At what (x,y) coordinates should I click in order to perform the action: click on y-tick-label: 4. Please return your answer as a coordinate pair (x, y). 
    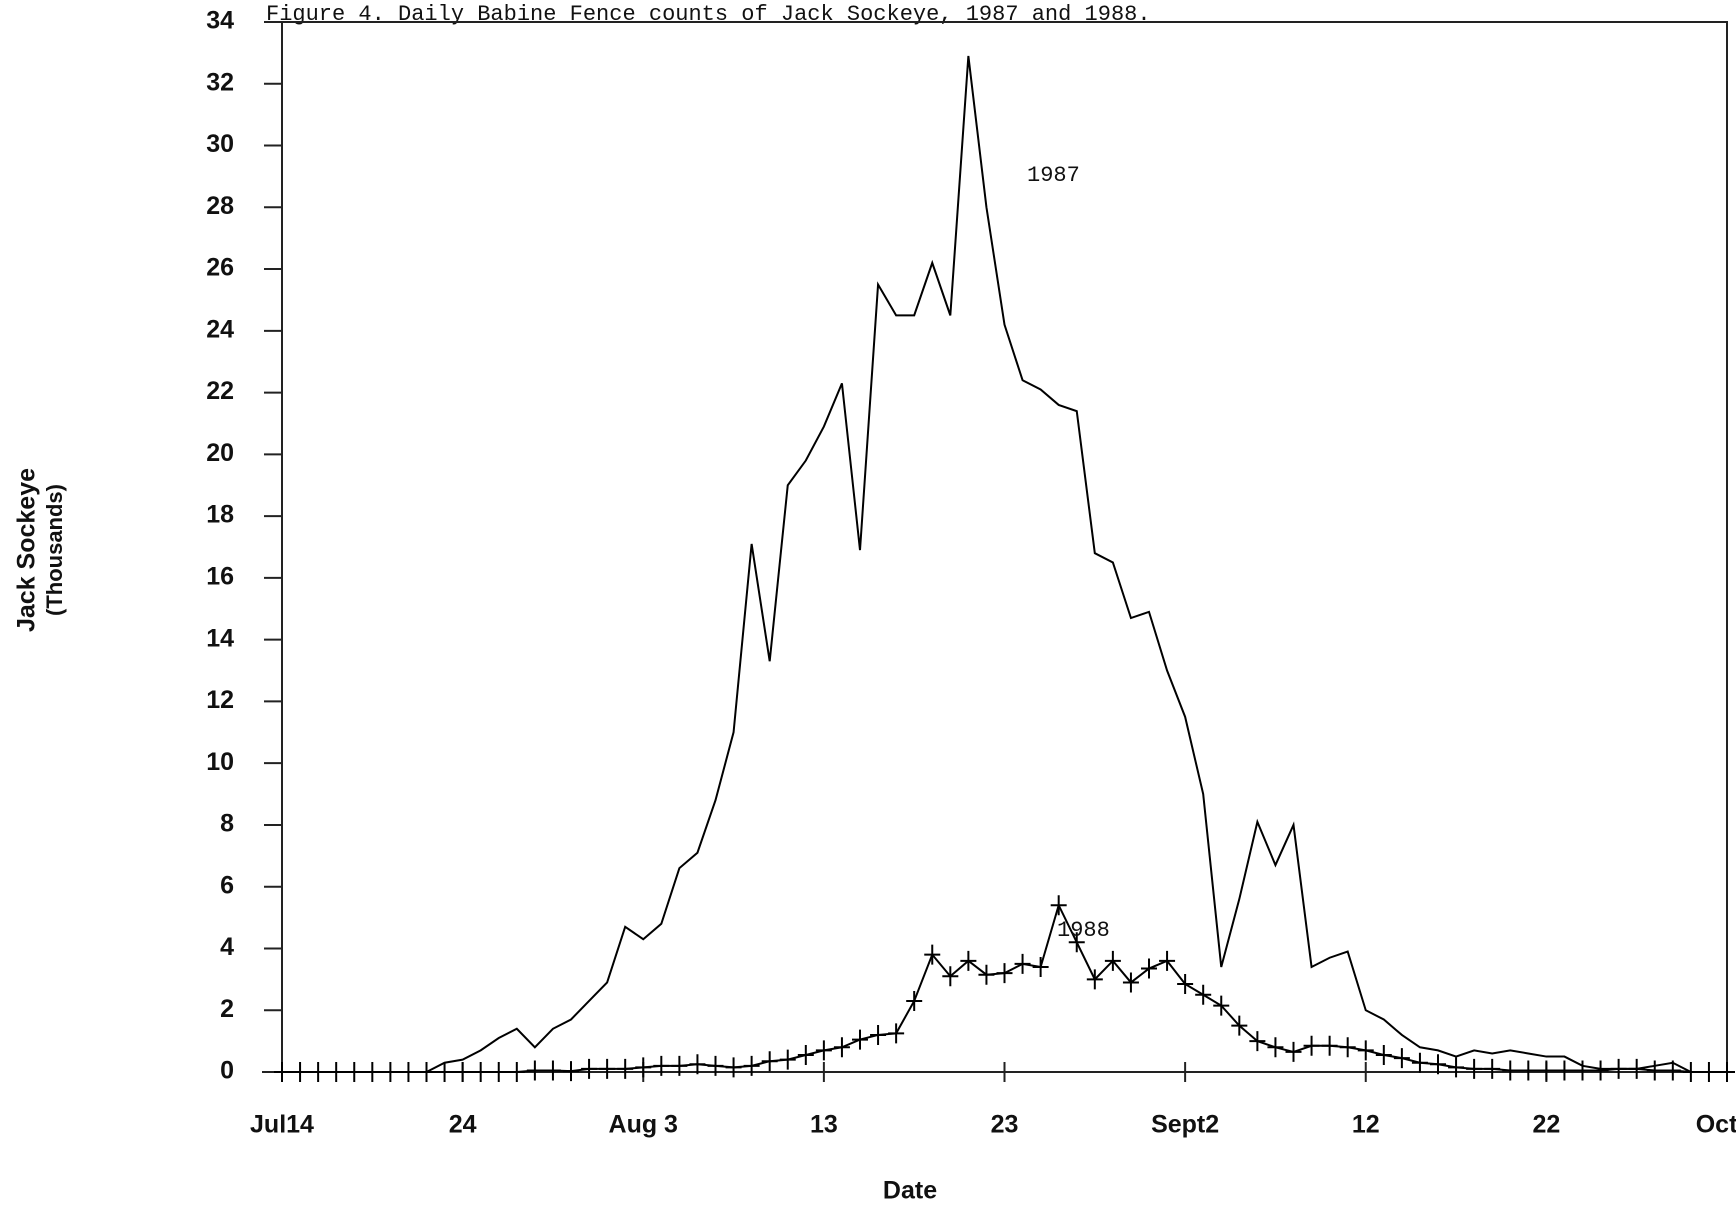
    Looking at the image, I should click on (227, 947).